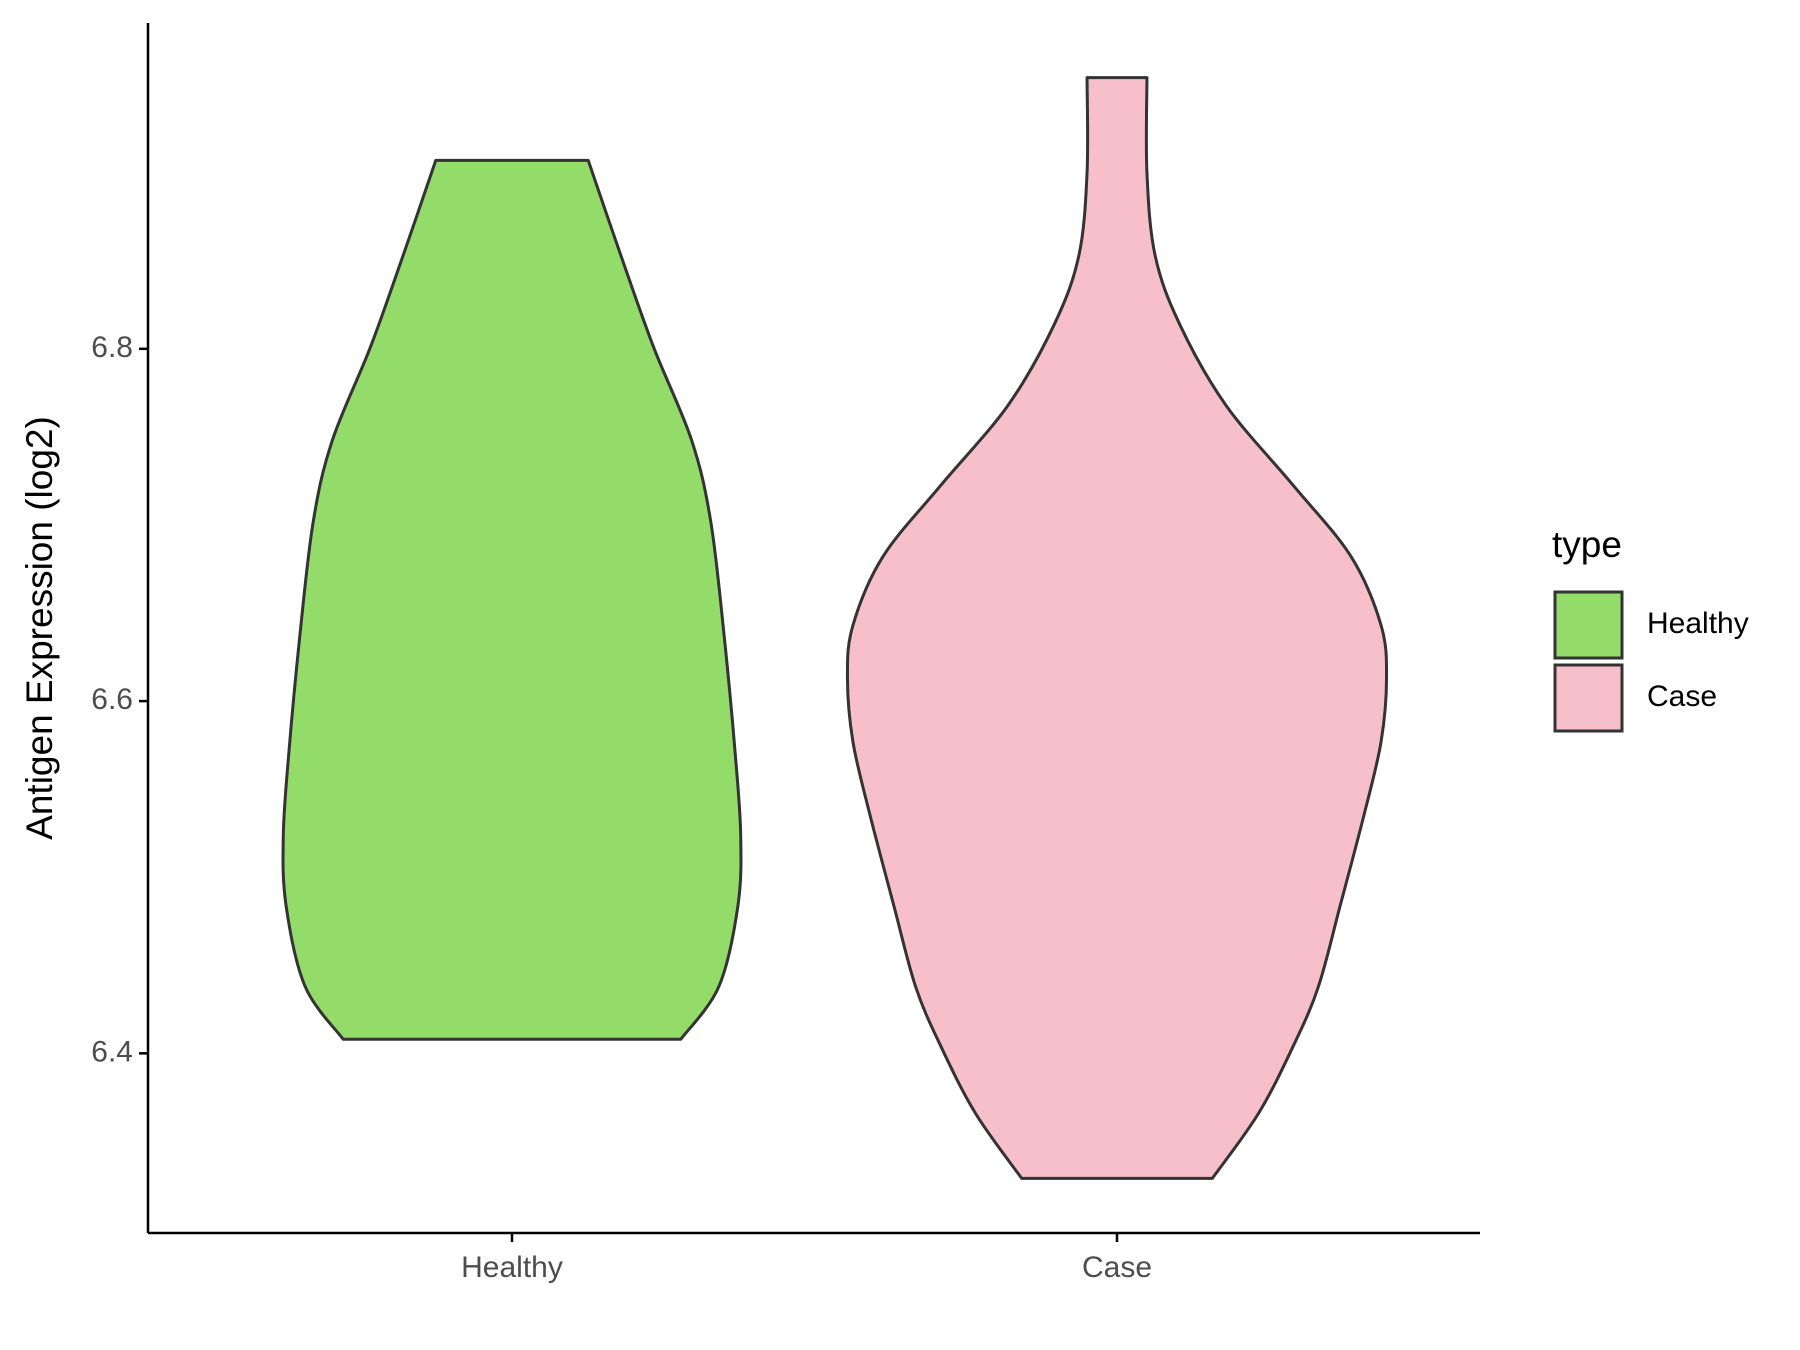 Image resolution: width=1800 pixels, height=1350 pixels. I want to click on y-tick-label: 6.8, so click(112, 347).